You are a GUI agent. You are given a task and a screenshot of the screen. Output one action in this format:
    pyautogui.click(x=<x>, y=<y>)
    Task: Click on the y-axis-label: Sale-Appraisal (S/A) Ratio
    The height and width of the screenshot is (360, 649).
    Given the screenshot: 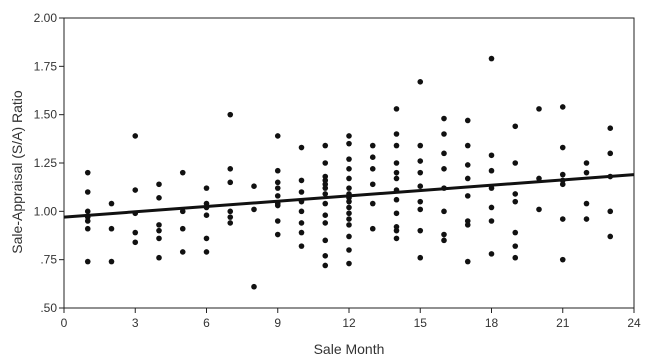 What is the action you would take?
    pyautogui.click(x=17, y=172)
    